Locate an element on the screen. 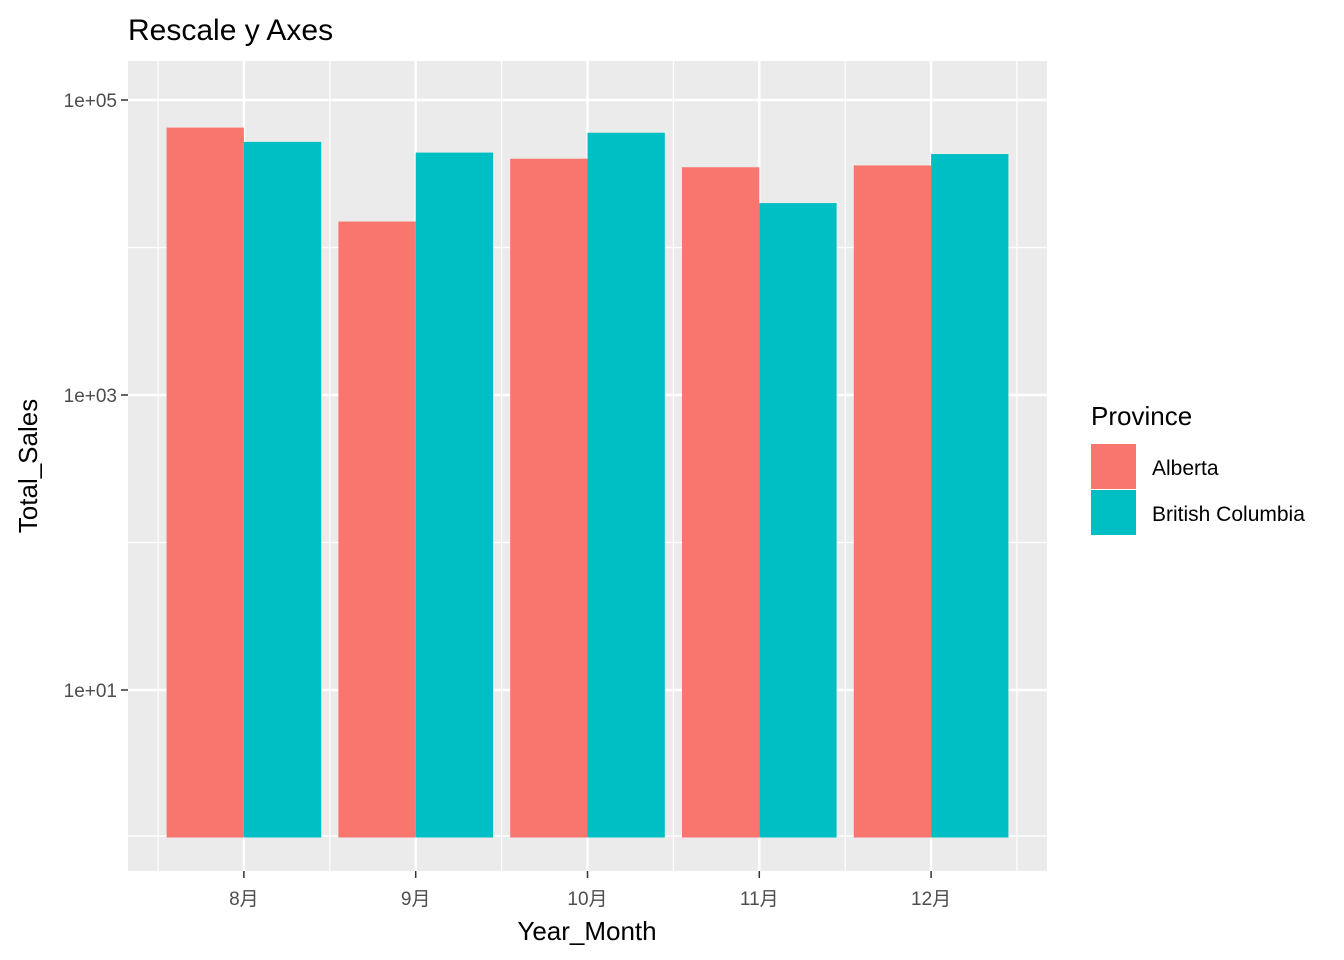  x-axis-title: Year_Month is located at coordinates (586, 931).